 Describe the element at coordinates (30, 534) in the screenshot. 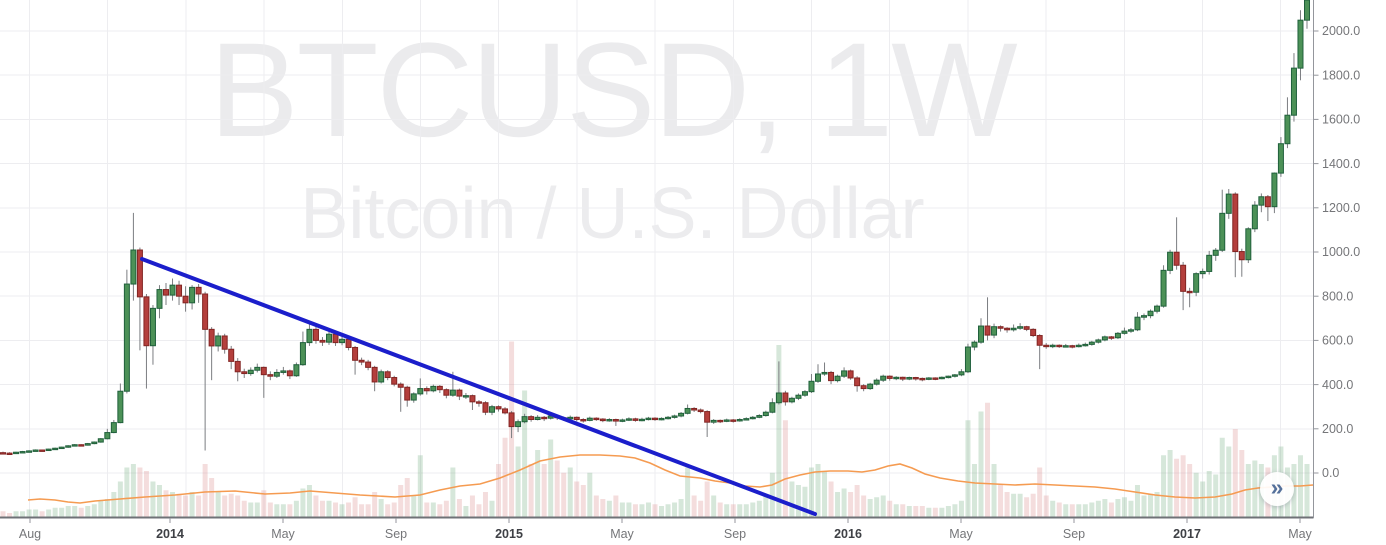

I see `svg-text: Aug` at that location.